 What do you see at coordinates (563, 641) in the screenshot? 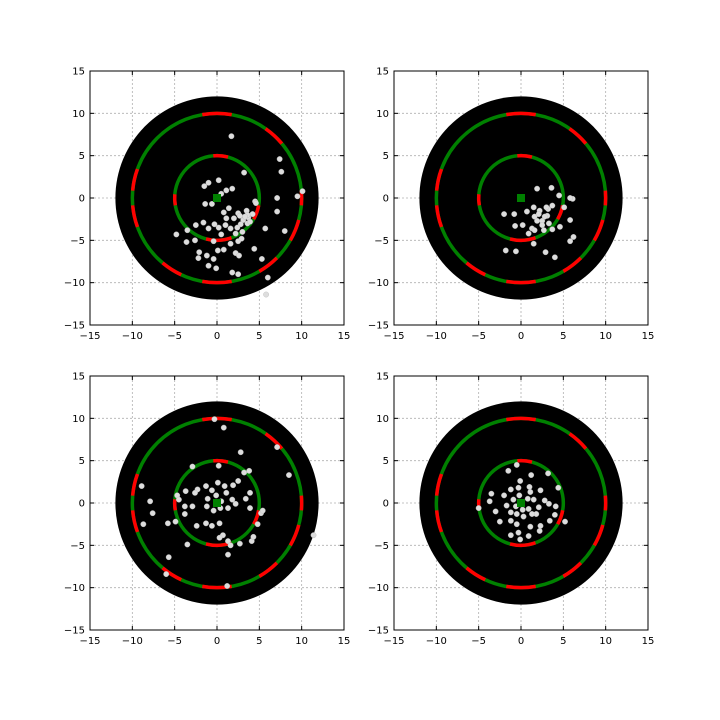
I see `x-tick-label: 5` at bounding box center [563, 641].